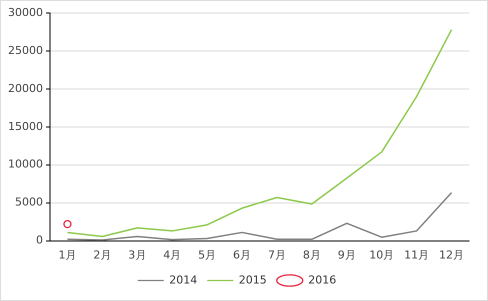 This screenshot has height=301, width=488. I want to click on x-tick-label: 1月, so click(67, 255).